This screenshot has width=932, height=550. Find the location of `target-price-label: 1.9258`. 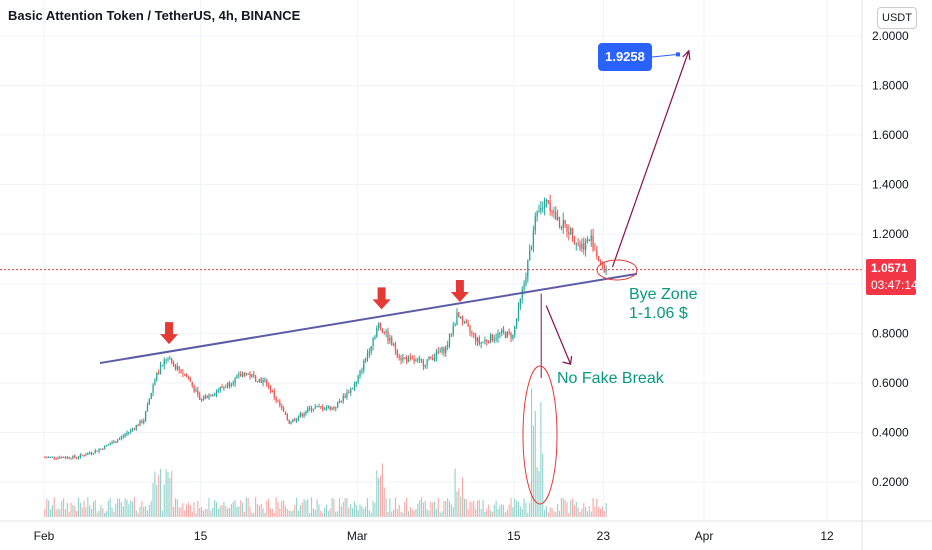

target-price-label: 1.9258 is located at coordinates (625, 57).